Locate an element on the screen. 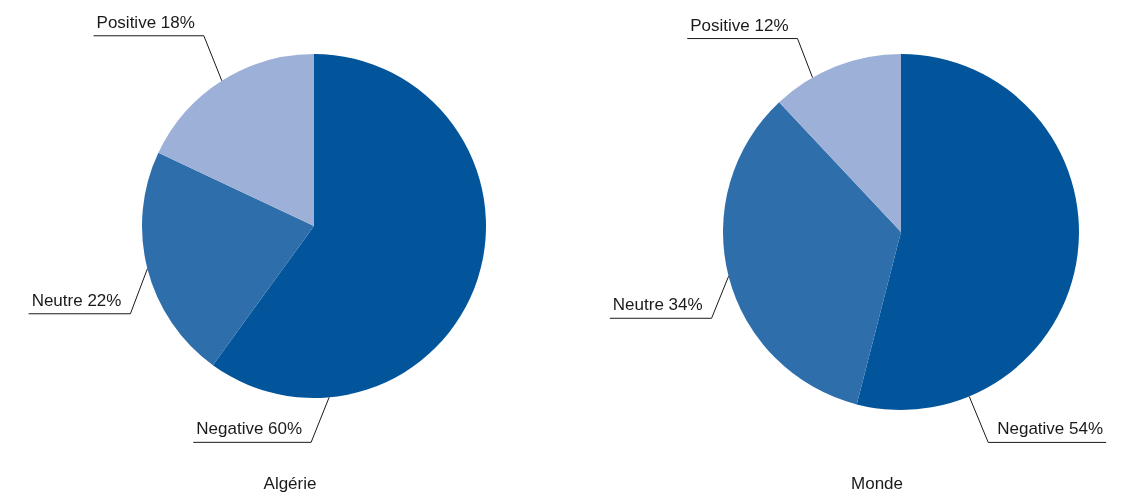 The width and height of the screenshot is (1126, 495). slice-label: Positive 18% is located at coordinates (145, 22).